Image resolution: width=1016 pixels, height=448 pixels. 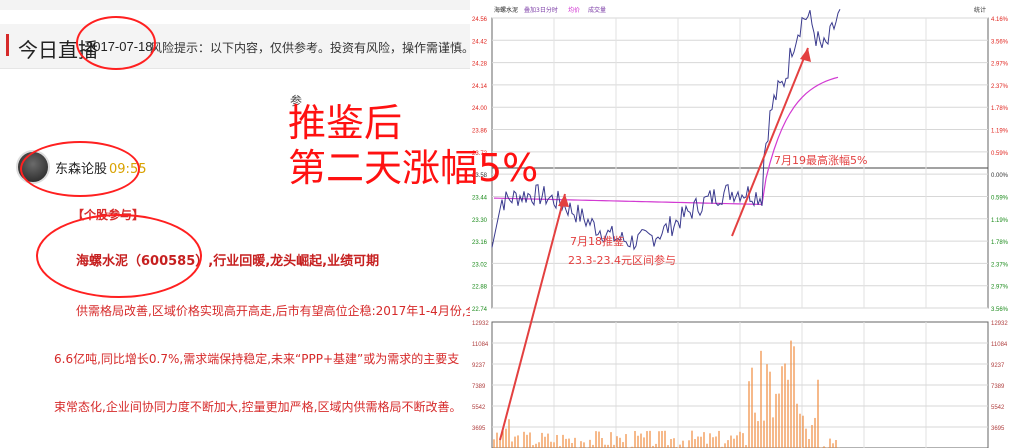 I want to click on price-tick-label: 23.86, so click(x=480, y=132).